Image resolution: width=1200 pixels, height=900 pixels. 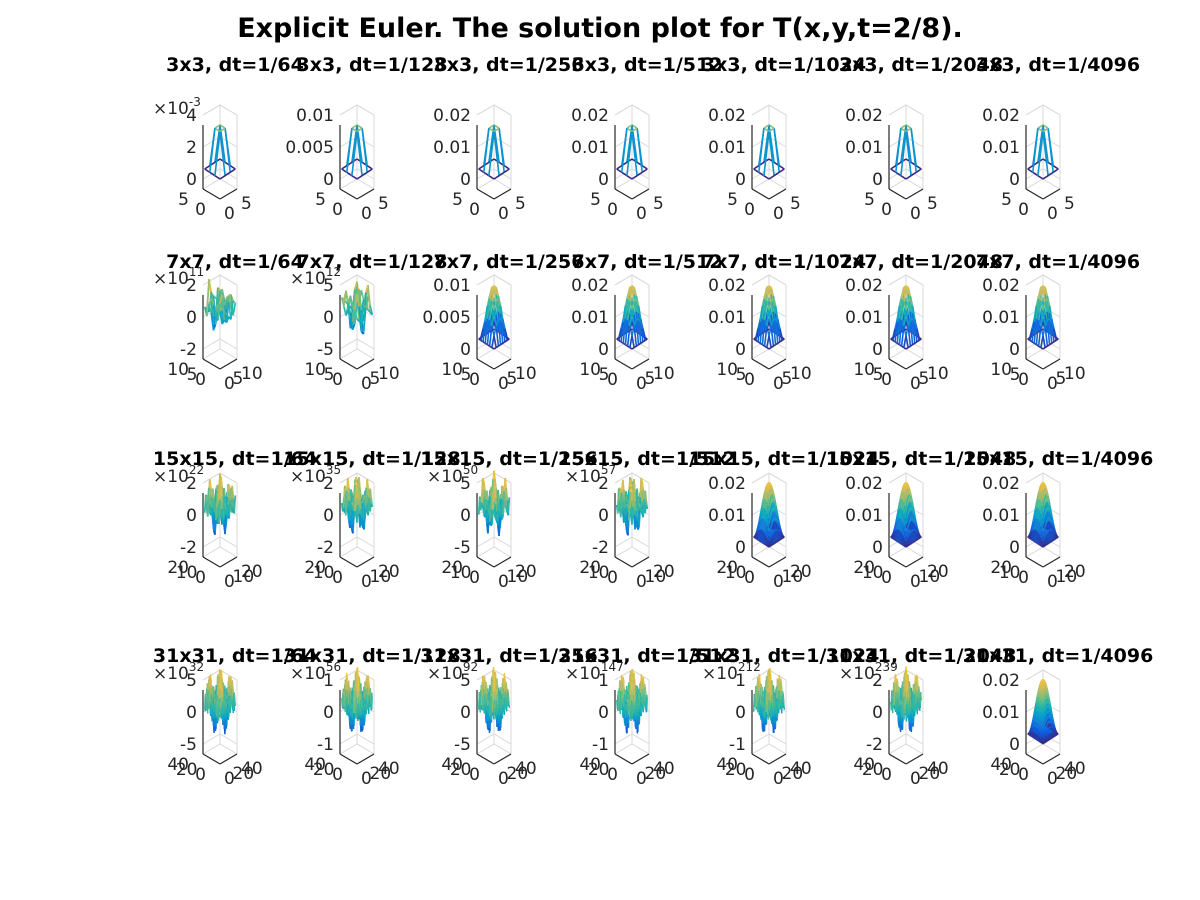 What do you see at coordinates (383, 204) in the screenshot?
I see `y-tick-label: 5` at bounding box center [383, 204].